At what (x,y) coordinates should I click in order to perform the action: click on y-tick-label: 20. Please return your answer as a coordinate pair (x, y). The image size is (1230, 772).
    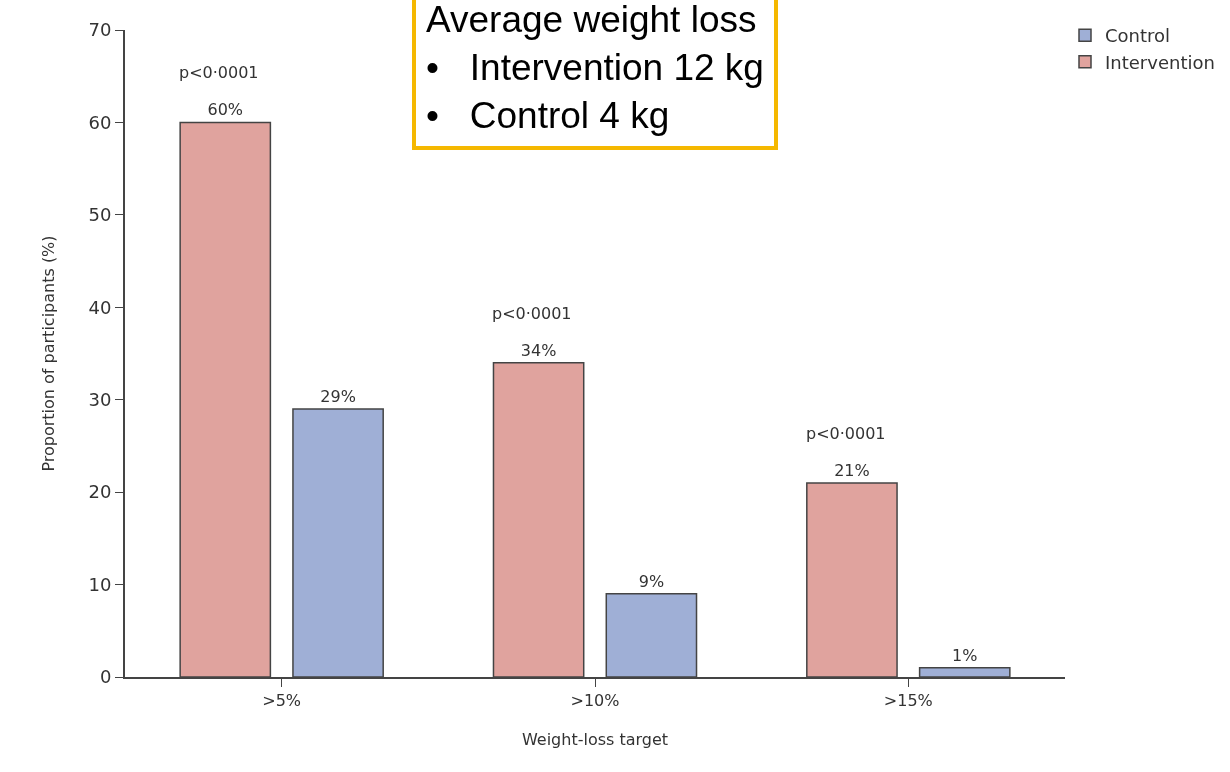
    Looking at the image, I should click on (100, 492).